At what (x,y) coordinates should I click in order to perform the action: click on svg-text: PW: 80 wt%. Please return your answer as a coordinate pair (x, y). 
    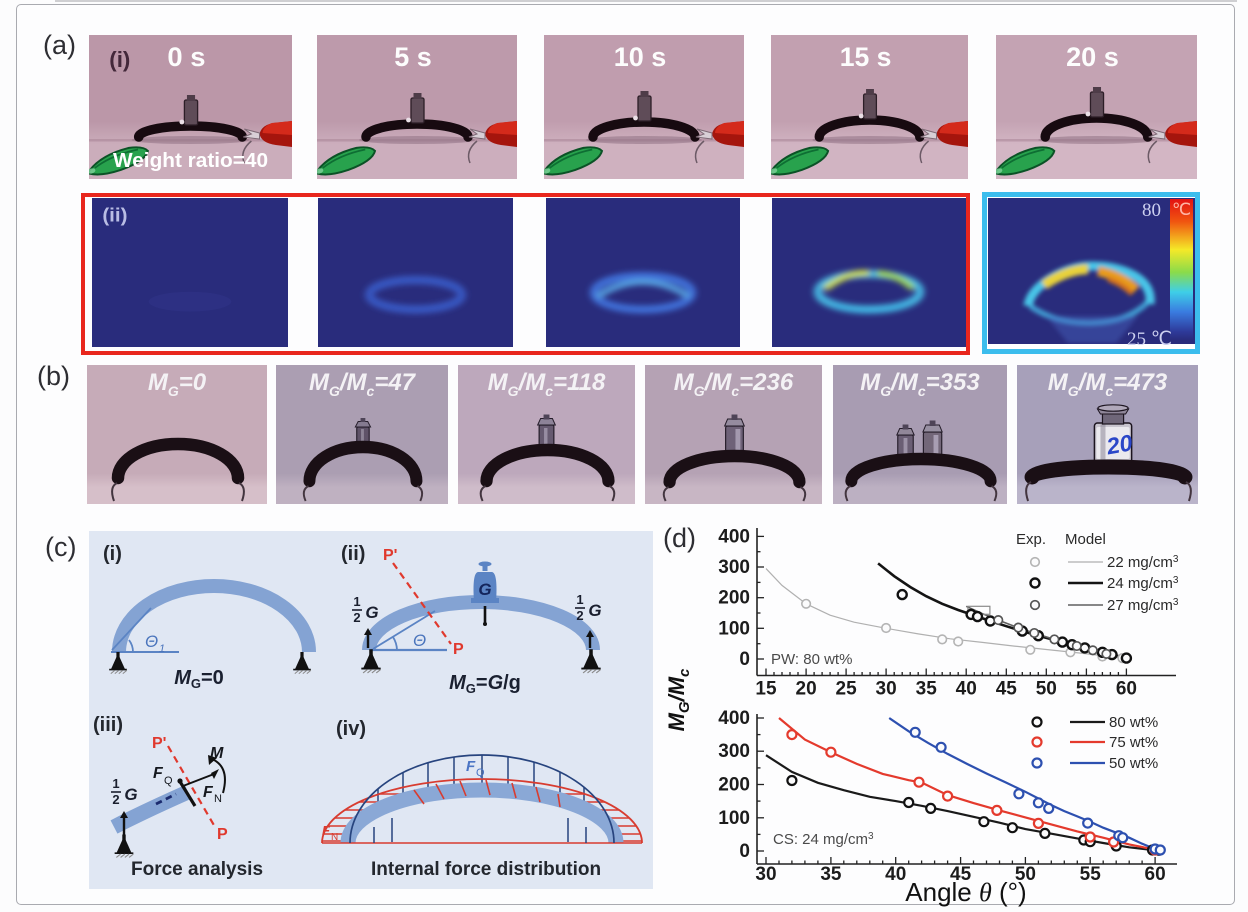
    Looking at the image, I should click on (811, 659).